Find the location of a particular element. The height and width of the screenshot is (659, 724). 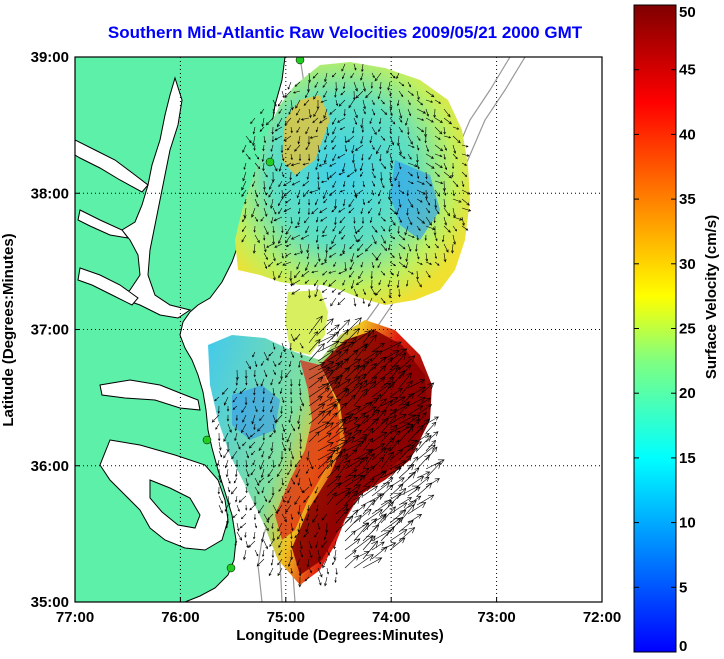

y-tick-label: 39:00 is located at coordinates (50, 57).